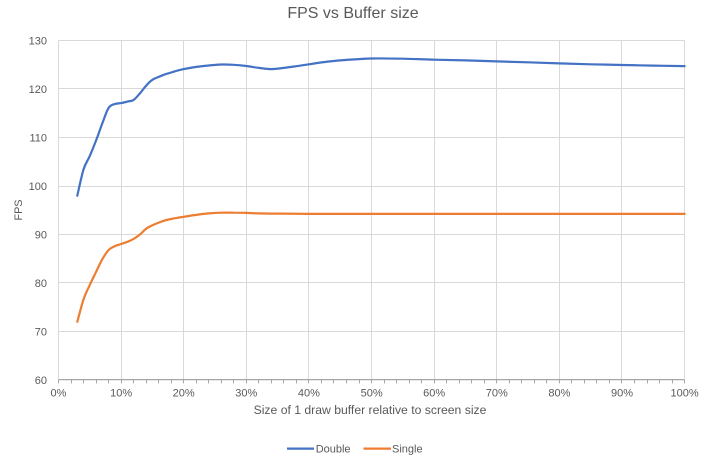  I want to click on svg-text: 80, so click(41, 284).